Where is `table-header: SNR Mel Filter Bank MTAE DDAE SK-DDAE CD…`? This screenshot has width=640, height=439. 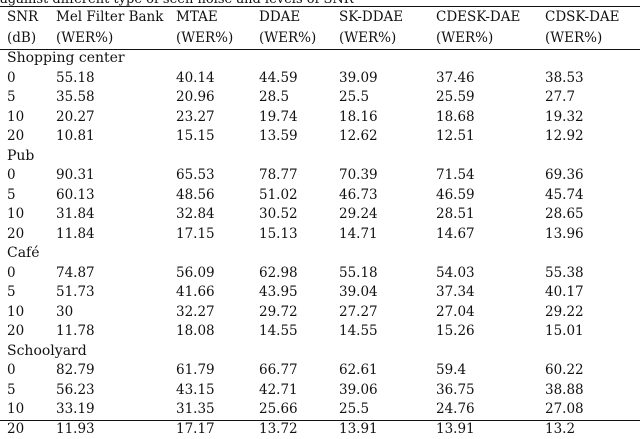 table-header: SNR Mel Filter Bank MTAE DDAE SK-DDAE CD… is located at coordinates (320, 28).